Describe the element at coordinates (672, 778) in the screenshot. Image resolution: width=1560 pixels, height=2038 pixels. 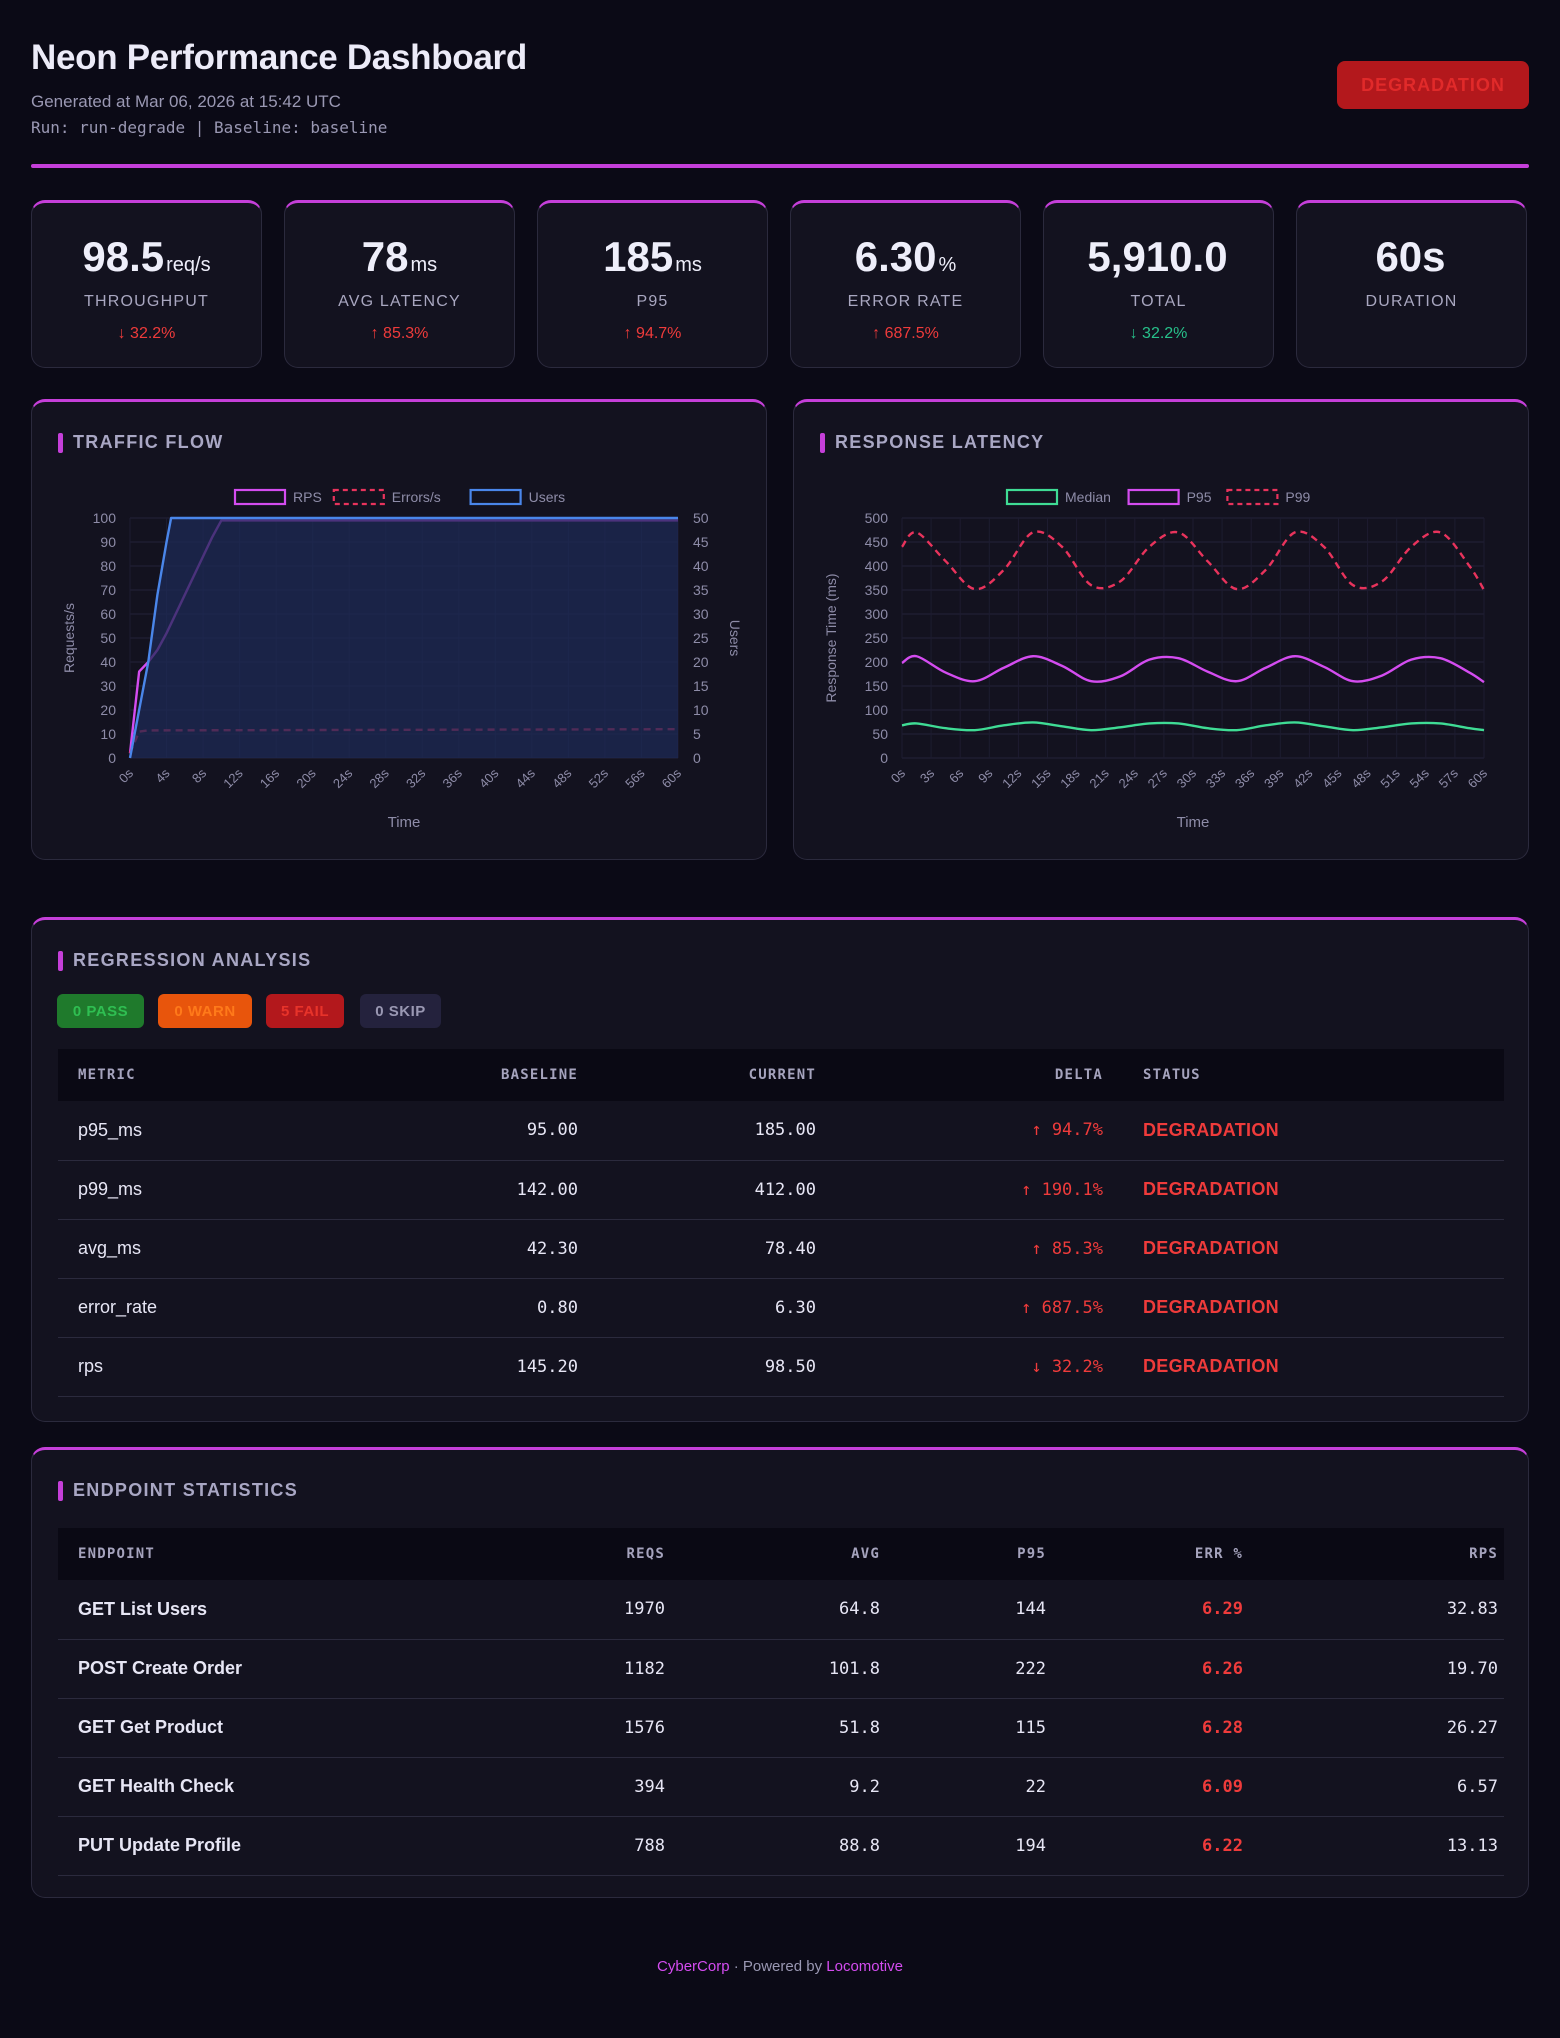
I see `x-tick-label: 60s` at that location.